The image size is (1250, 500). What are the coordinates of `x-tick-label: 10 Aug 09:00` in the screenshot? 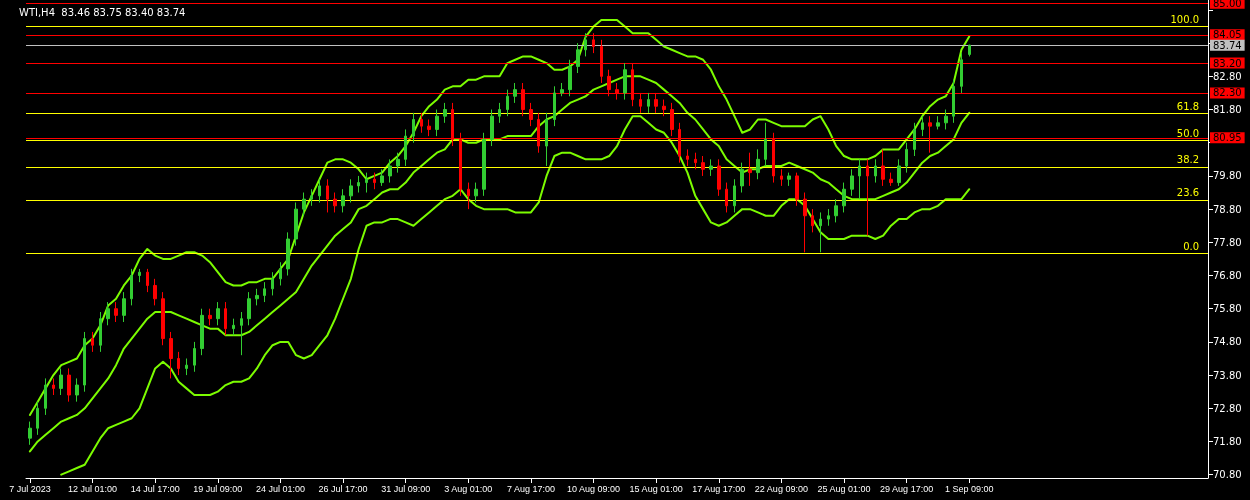 It's located at (593, 488).